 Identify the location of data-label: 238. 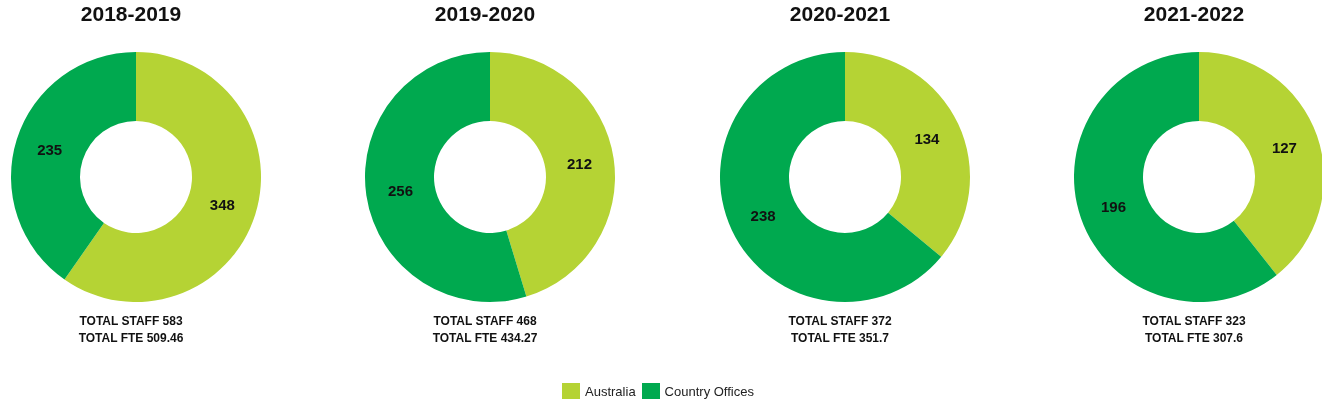
(763, 215).